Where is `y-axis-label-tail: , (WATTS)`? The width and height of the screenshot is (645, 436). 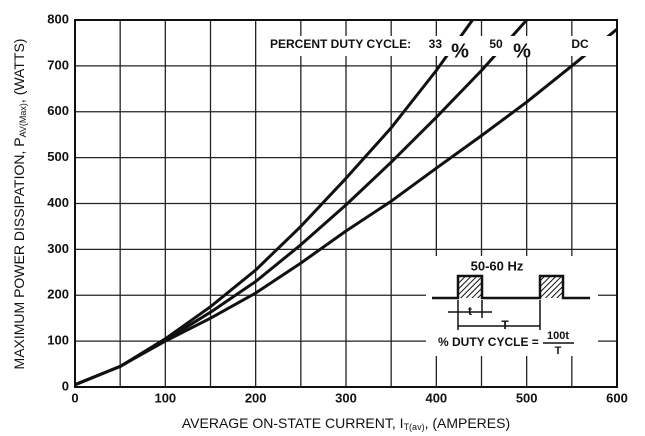
y-axis-label-tail: , (WATTS) is located at coordinates (19, 71).